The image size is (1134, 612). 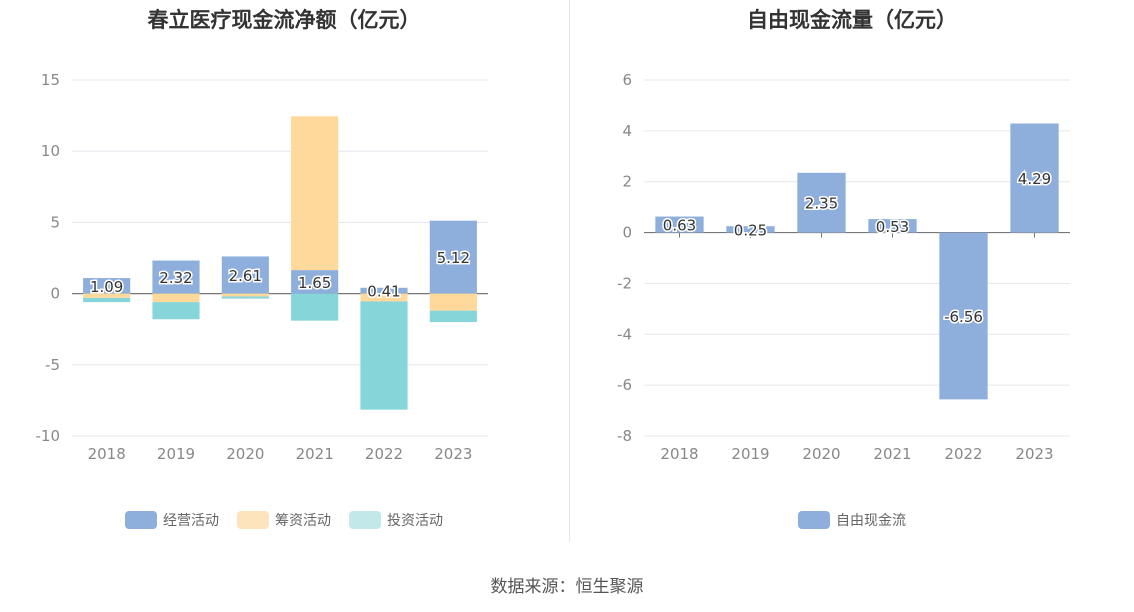 What do you see at coordinates (624, 385) in the screenshot?
I see `y-tick-label: -6` at bounding box center [624, 385].